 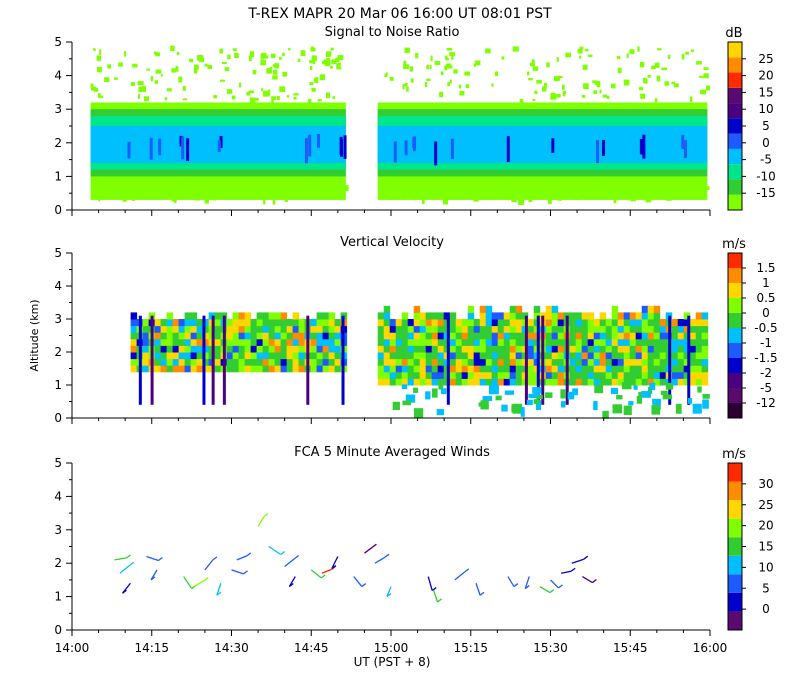 What do you see at coordinates (766, 176) in the screenshot?
I see `colorbar-label: -10` at bounding box center [766, 176].